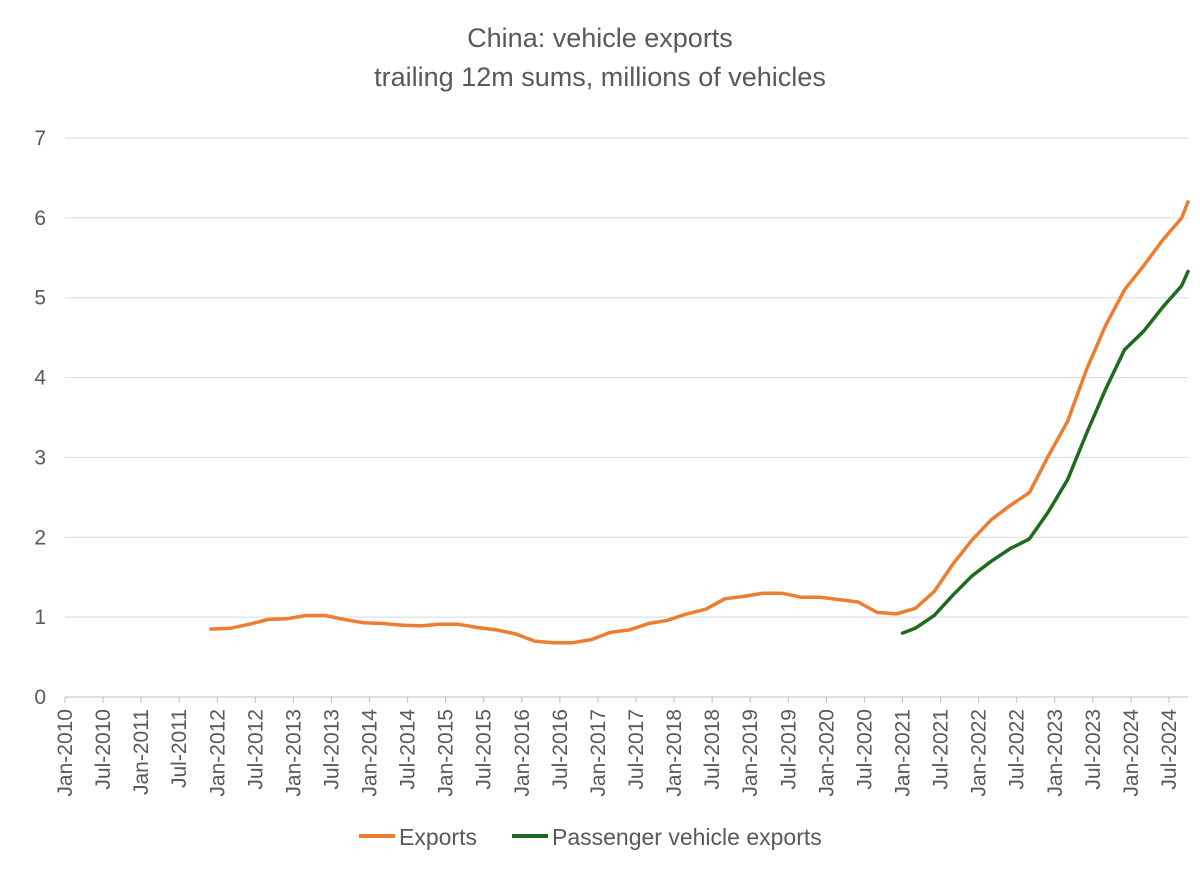  What do you see at coordinates (712, 749) in the screenshot?
I see `x-tick-label: Jul-2018` at bounding box center [712, 749].